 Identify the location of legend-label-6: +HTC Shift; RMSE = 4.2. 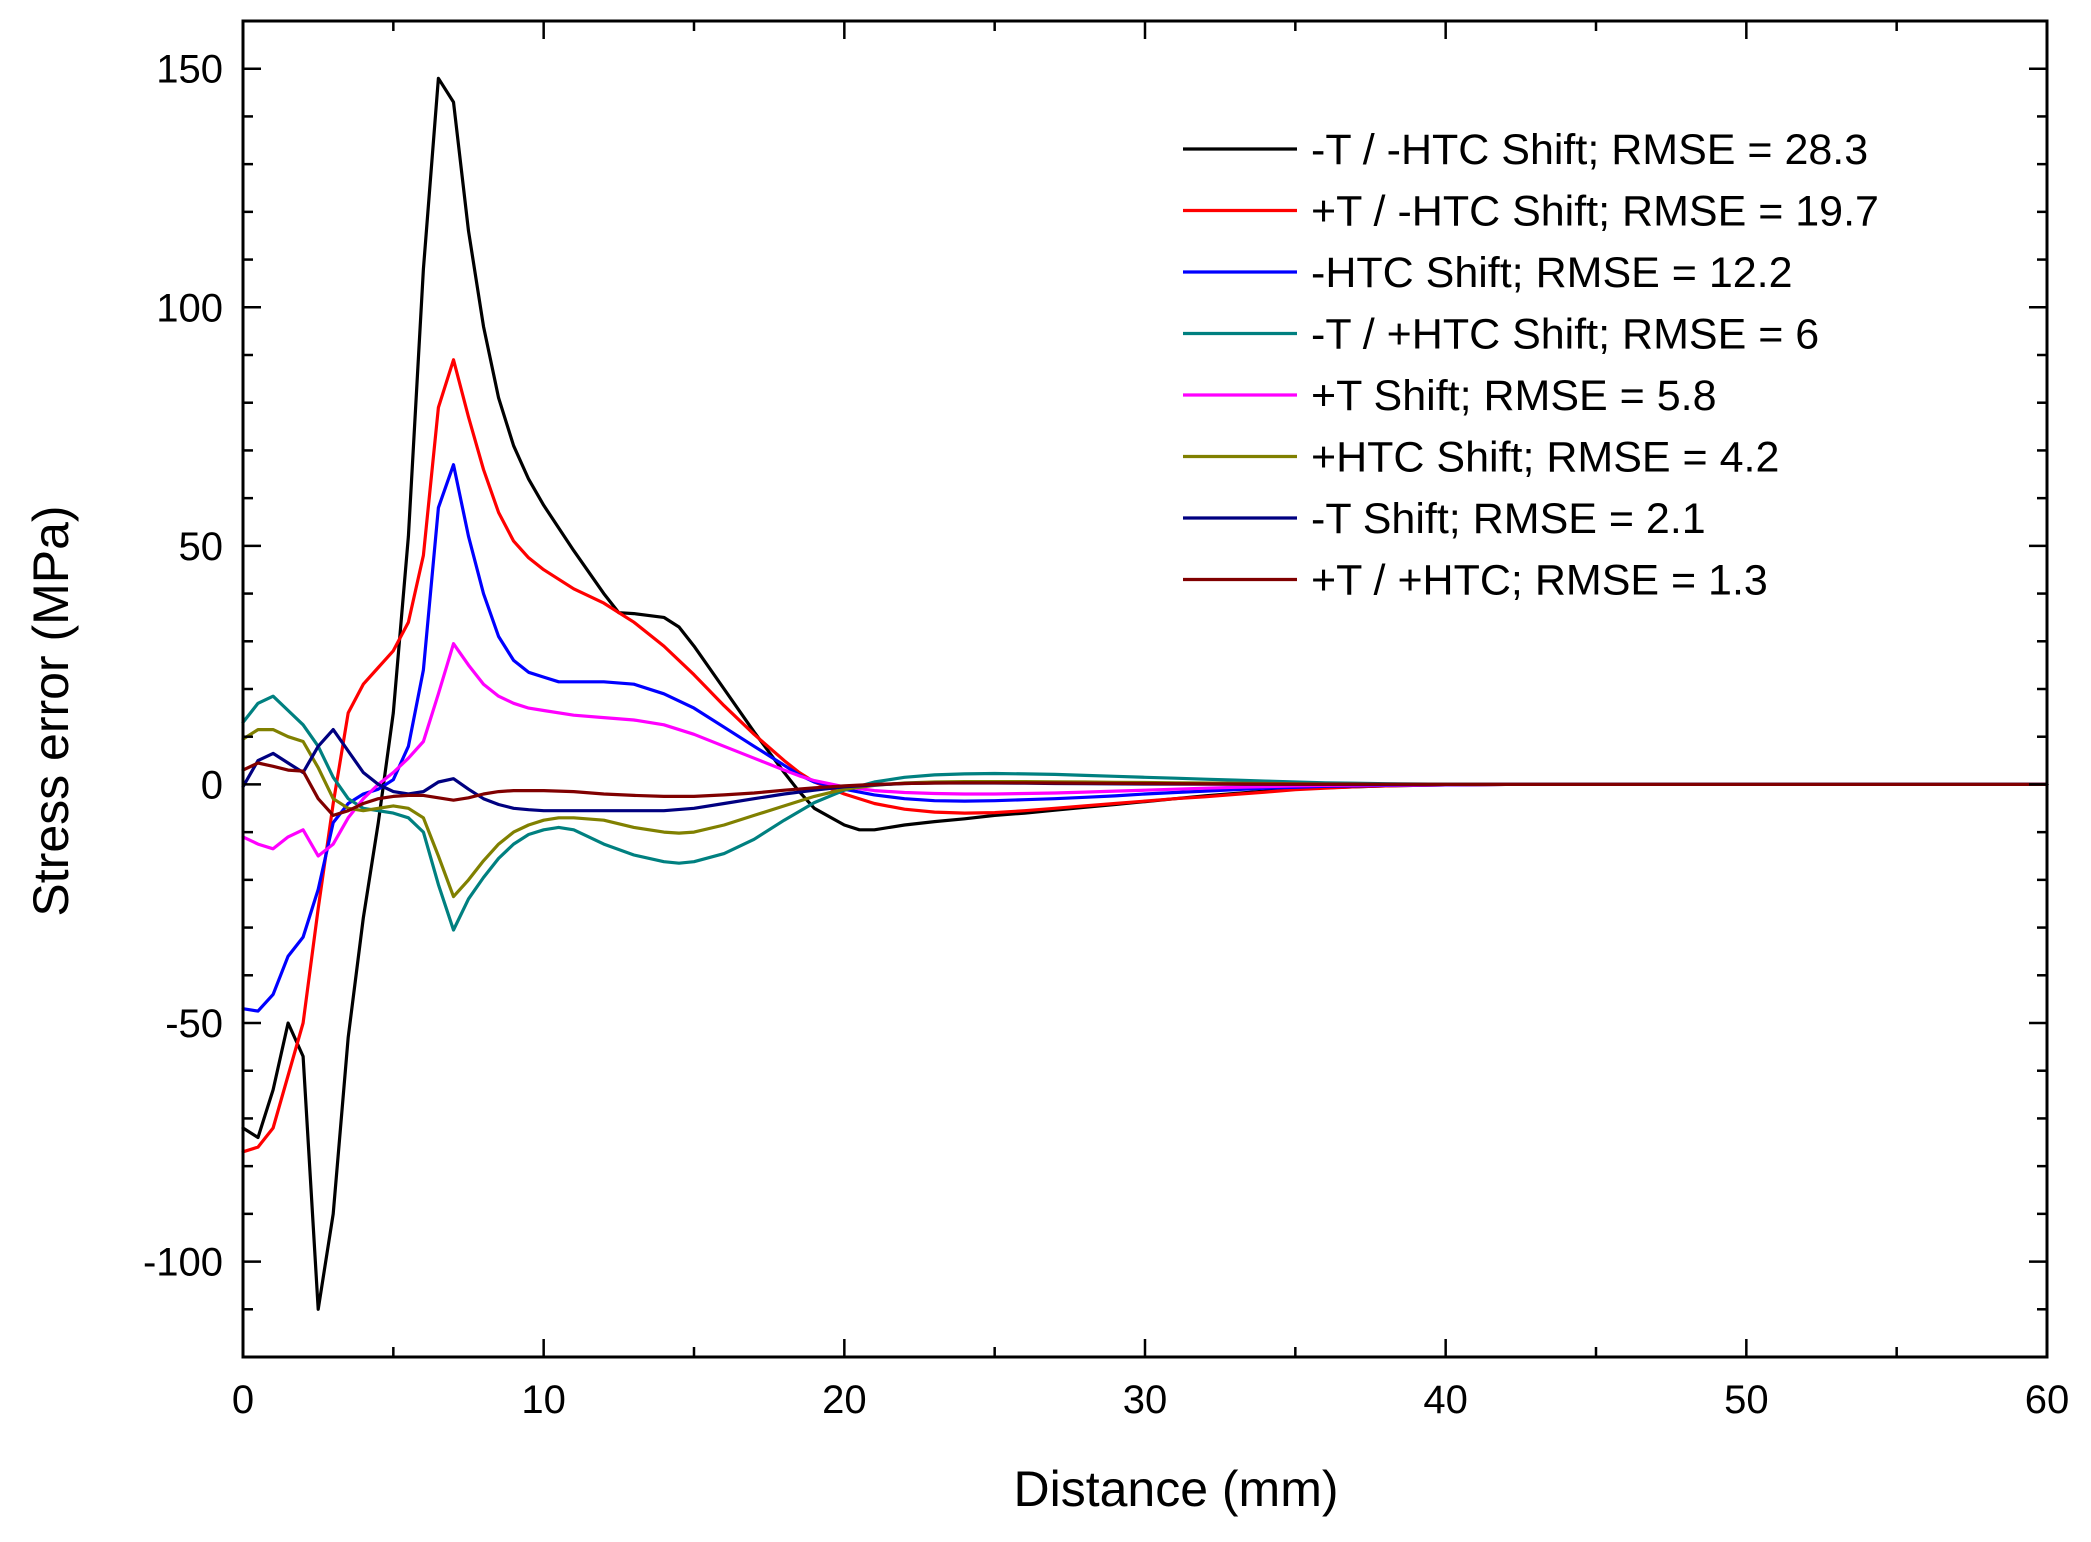
(1545, 458).